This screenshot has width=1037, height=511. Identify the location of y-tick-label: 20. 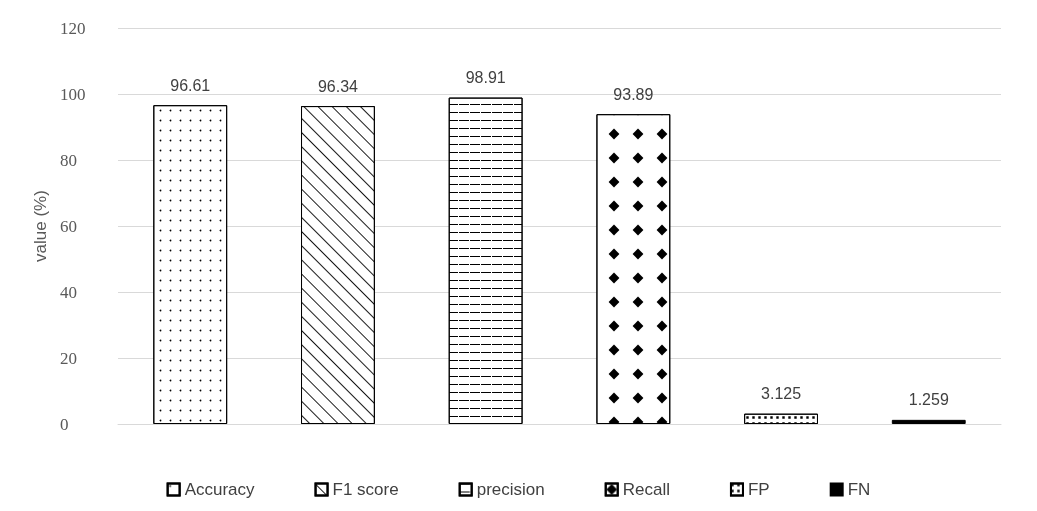
(68, 358).